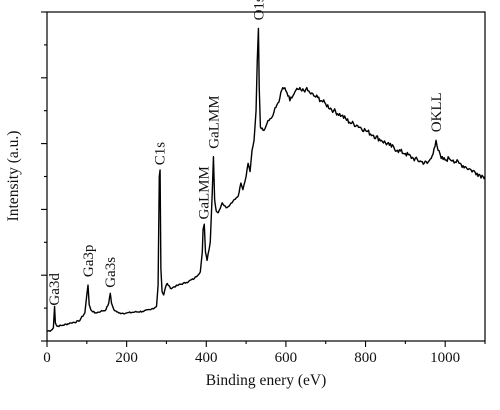 This screenshot has width=500, height=410. Describe the element at coordinates (161, 154) in the screenshot. I see `peak-label: C1s` at that location.